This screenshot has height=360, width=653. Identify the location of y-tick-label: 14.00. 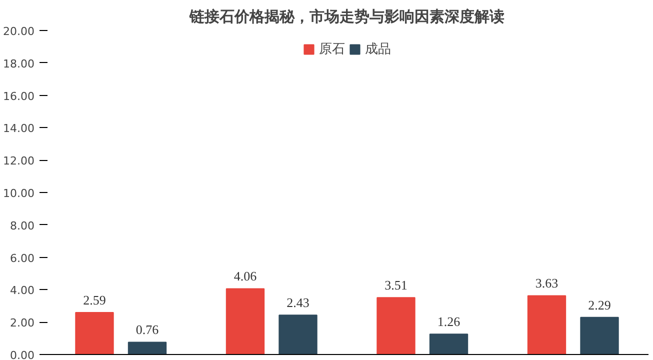
(19, 129).